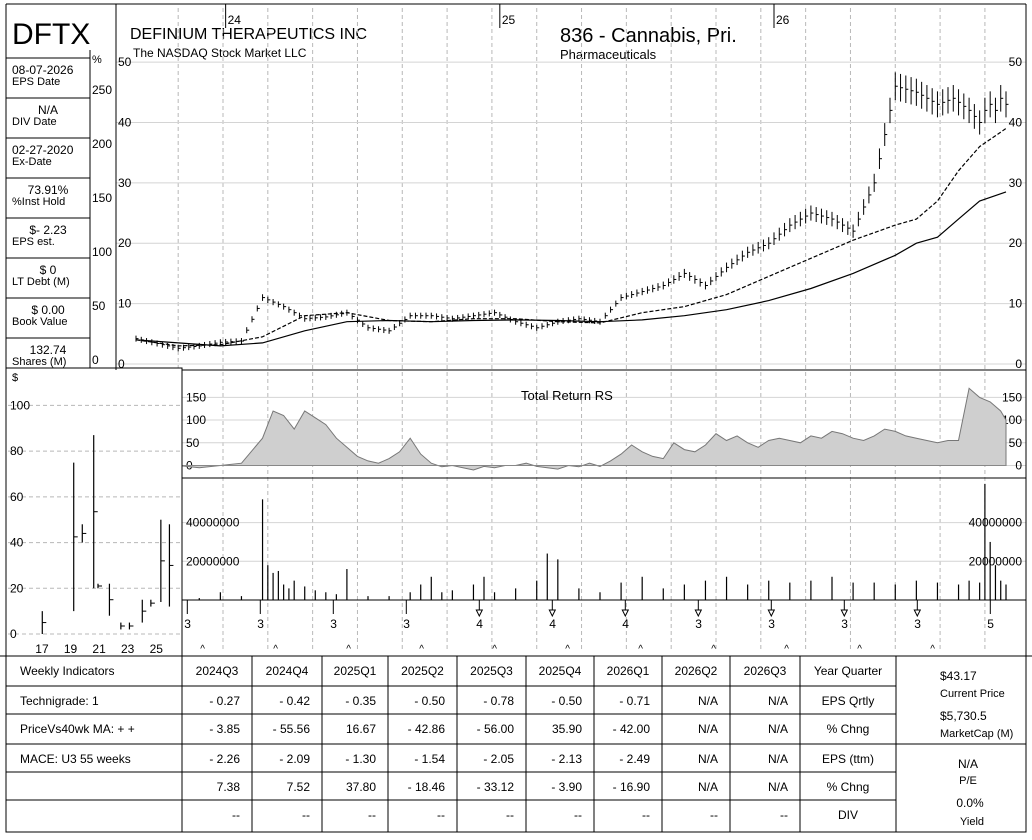 This screenshot has height=840, width=1032. What do you see at coordinates (125, 243) in the screenshot?
I see `price-tick-left: 20` at bounding box center [125, 243].